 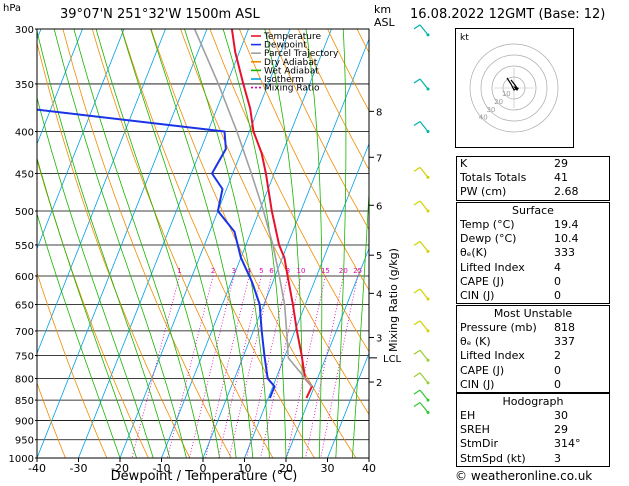 I want to click on mu-row: θₑ (K) 337, so click(x=517, y=342).